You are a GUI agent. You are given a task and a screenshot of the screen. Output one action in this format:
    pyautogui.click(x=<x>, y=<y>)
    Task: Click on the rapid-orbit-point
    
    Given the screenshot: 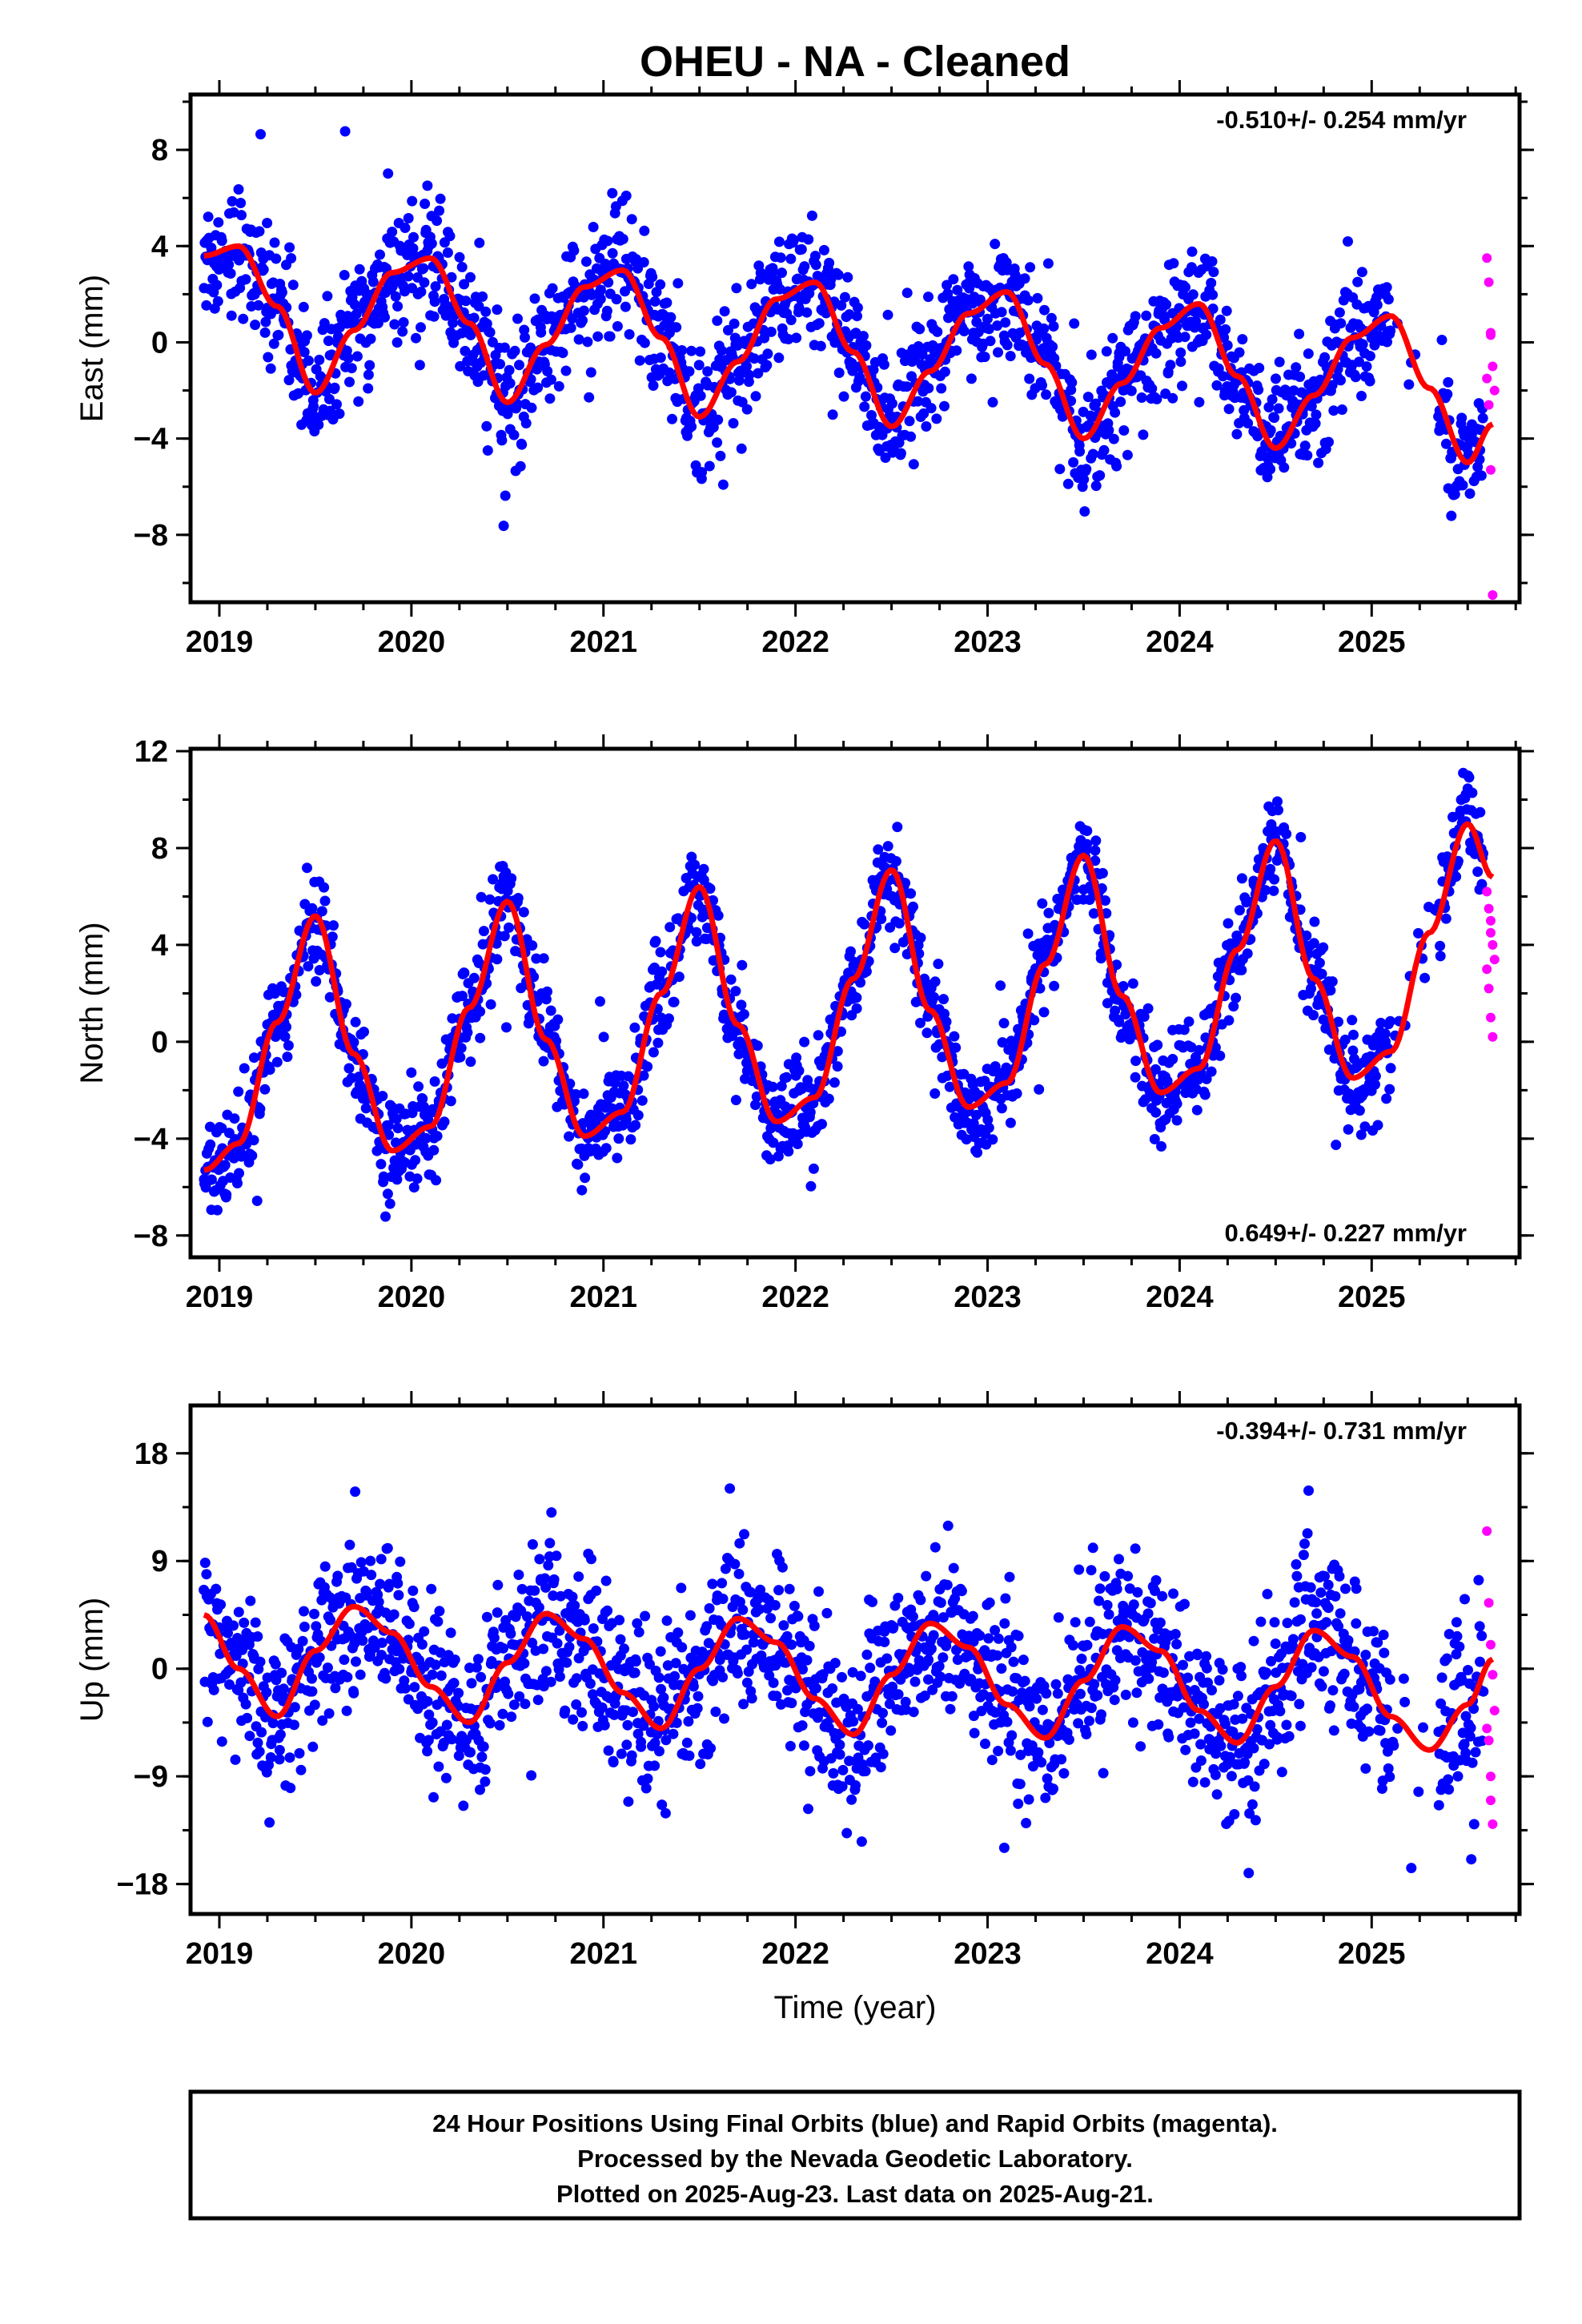 What is the action you would take?
    pyautogui.click(x=1493, y=595)
    